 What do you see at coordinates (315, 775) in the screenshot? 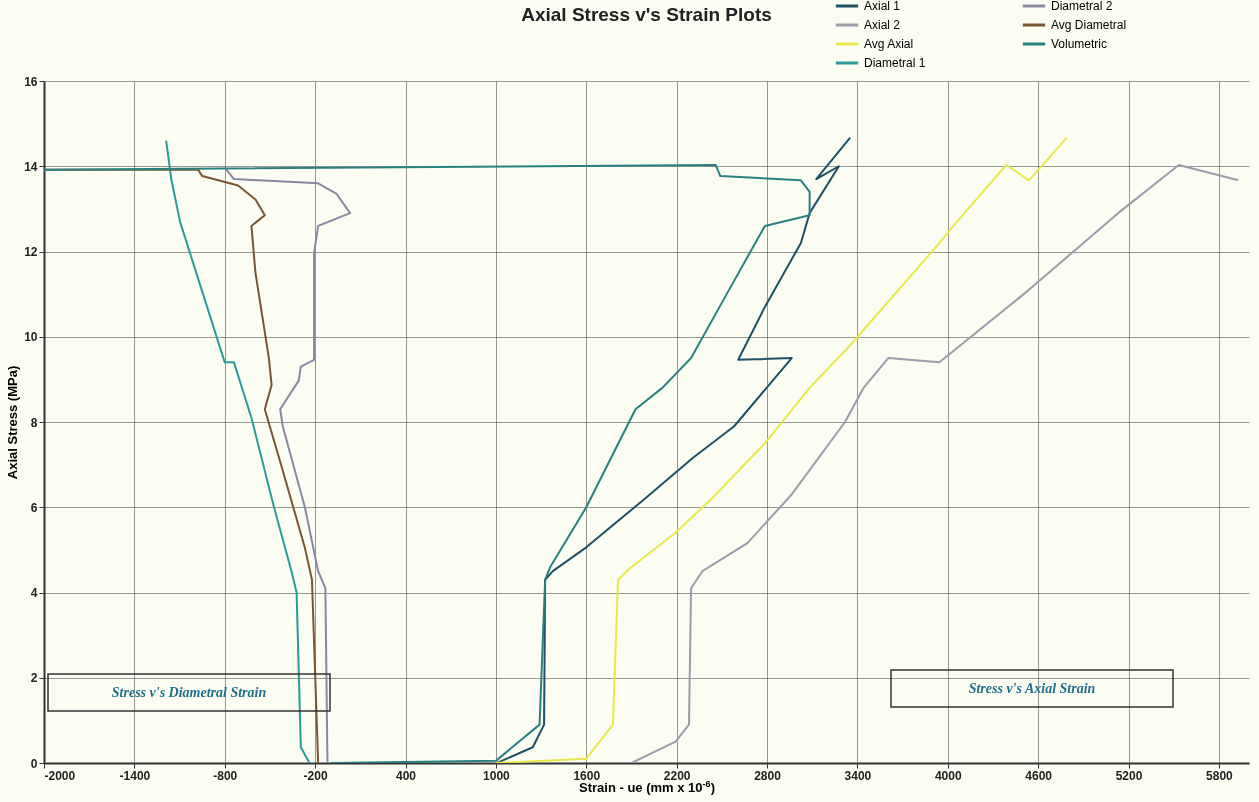
I see `x-tick-label: -200` at bounding box center [315, 775].